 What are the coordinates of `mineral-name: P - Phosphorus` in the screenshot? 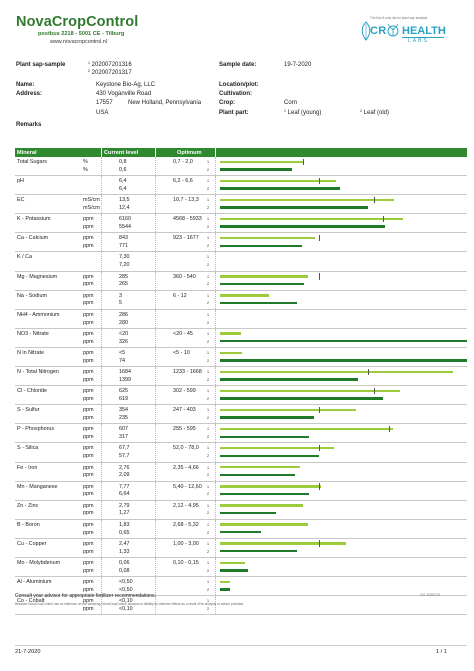 It's located at (36, 429).